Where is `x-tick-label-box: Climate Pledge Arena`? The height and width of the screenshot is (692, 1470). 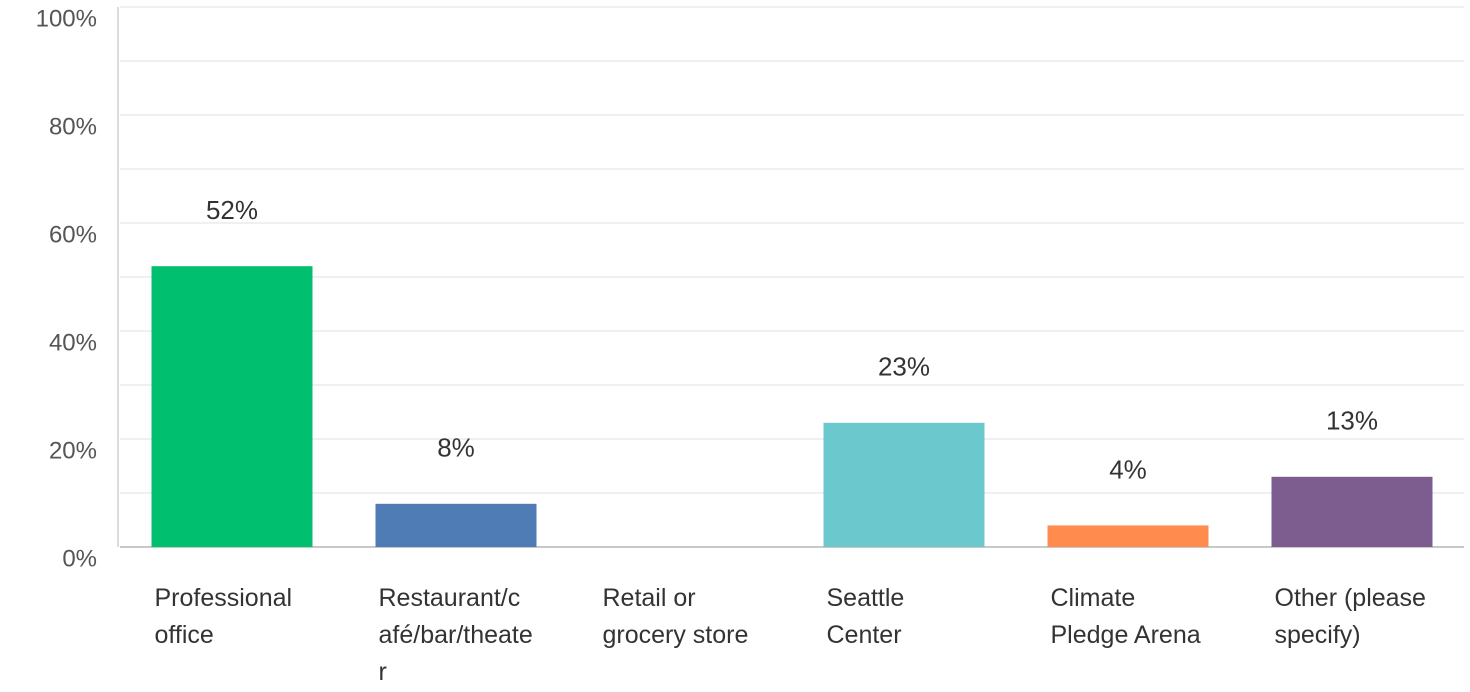 x-tick-label-box: Climate Pledge Arena is located at coordinates (1128, 617).